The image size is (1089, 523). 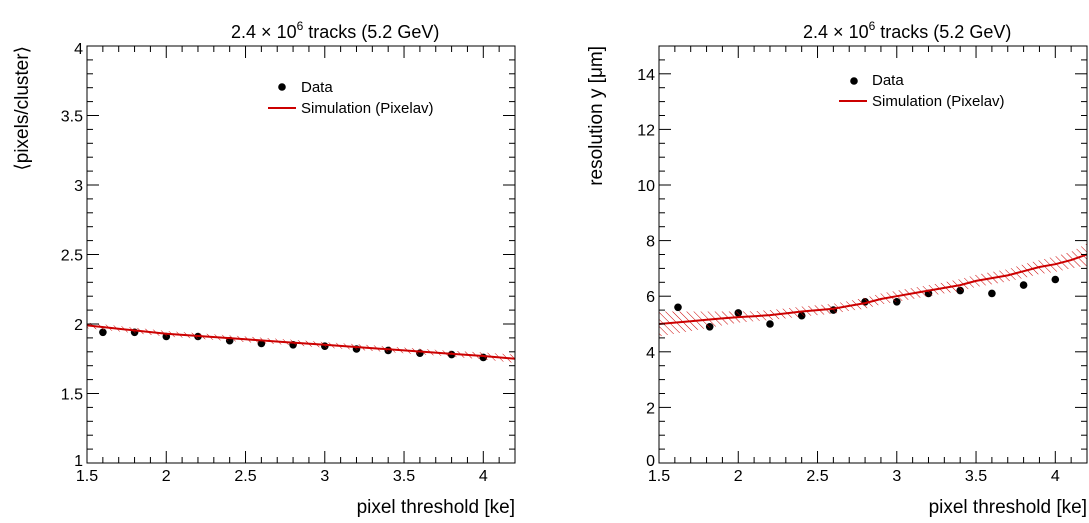 What do you see at coordinates (78, 325) in the screenshot?
I see `left-y-tick-label: 2` at bounding box center [78, 325].